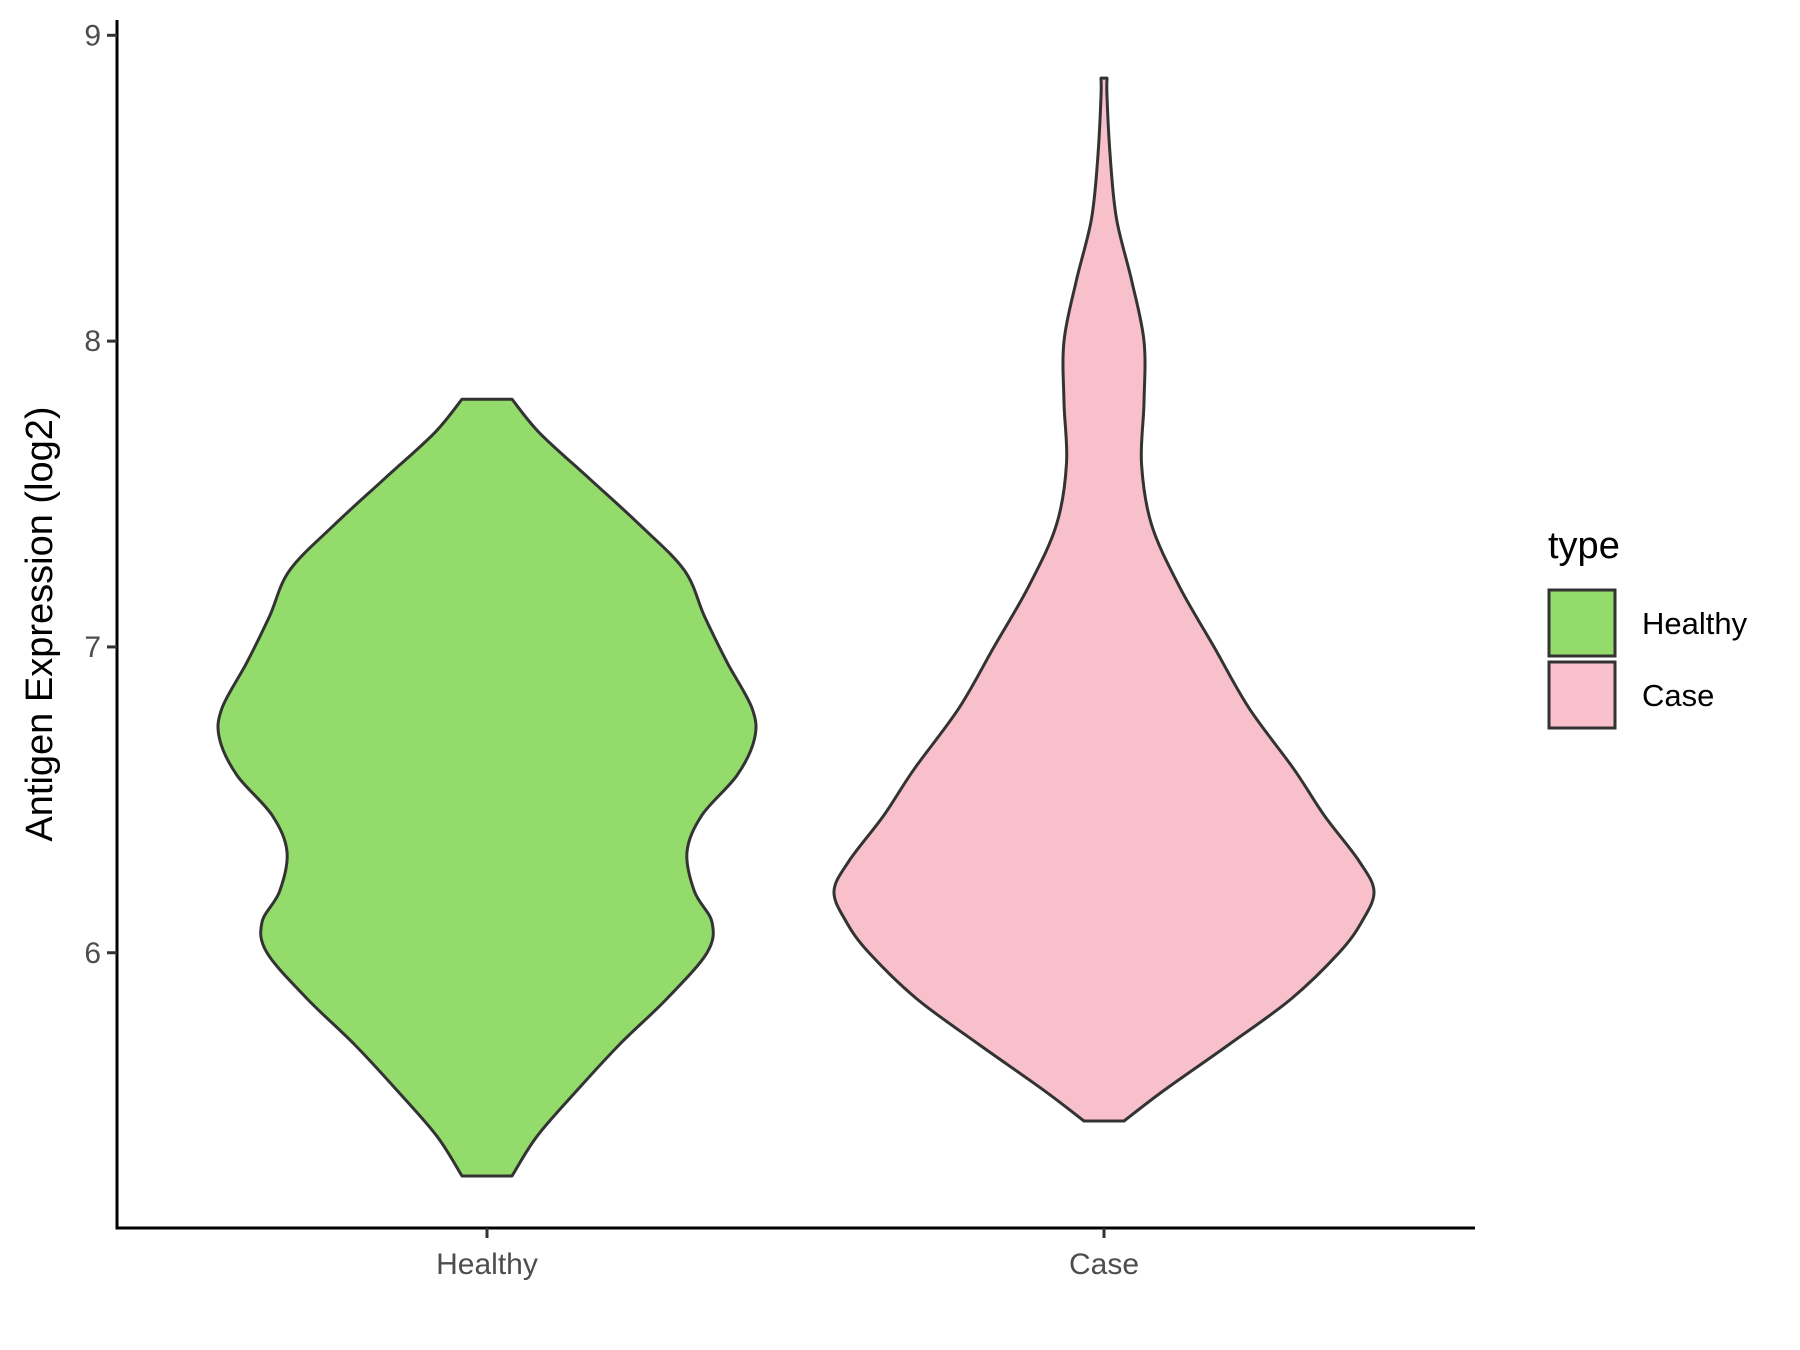 Image resolution: width=1800 pixels, height=1350 pixels. Describe the element at coordinates (487, 1264) in the screenshot. I see `x-tick-label-healthy: Healthy` at that location.